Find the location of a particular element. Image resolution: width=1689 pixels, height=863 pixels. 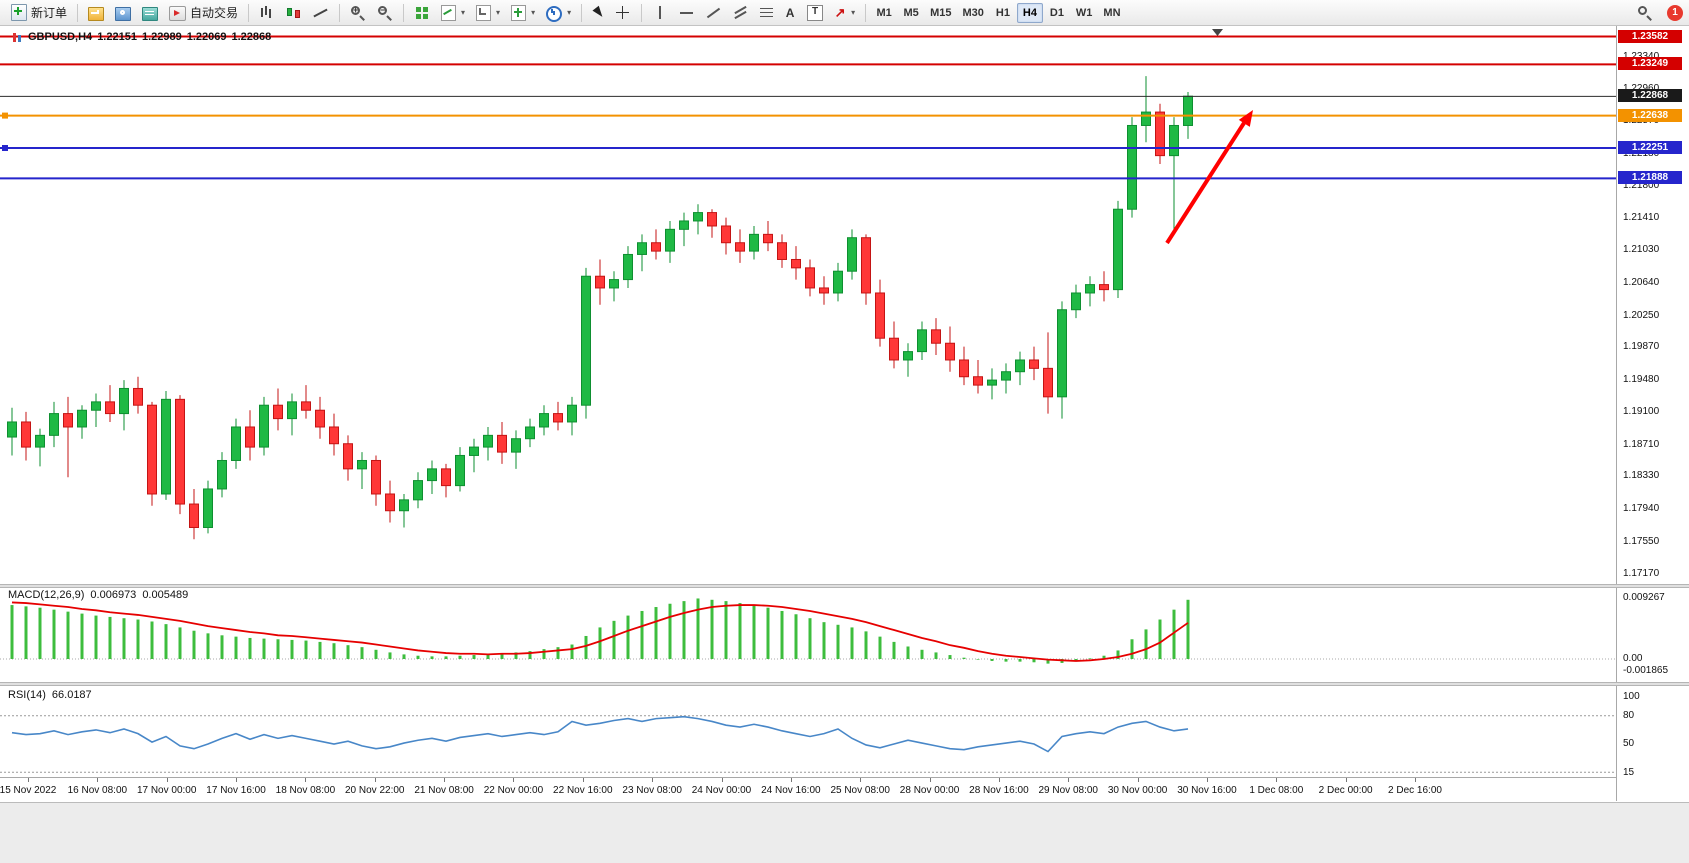

time-label: 23 Nov 08:00 is located at coordinates (652, 790).